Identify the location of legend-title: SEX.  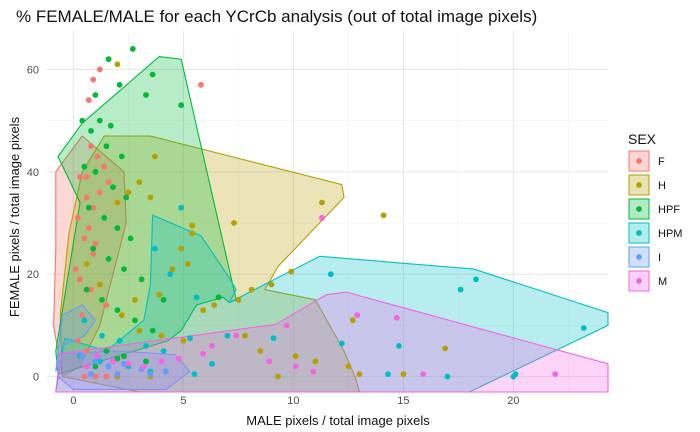
(642, 139).